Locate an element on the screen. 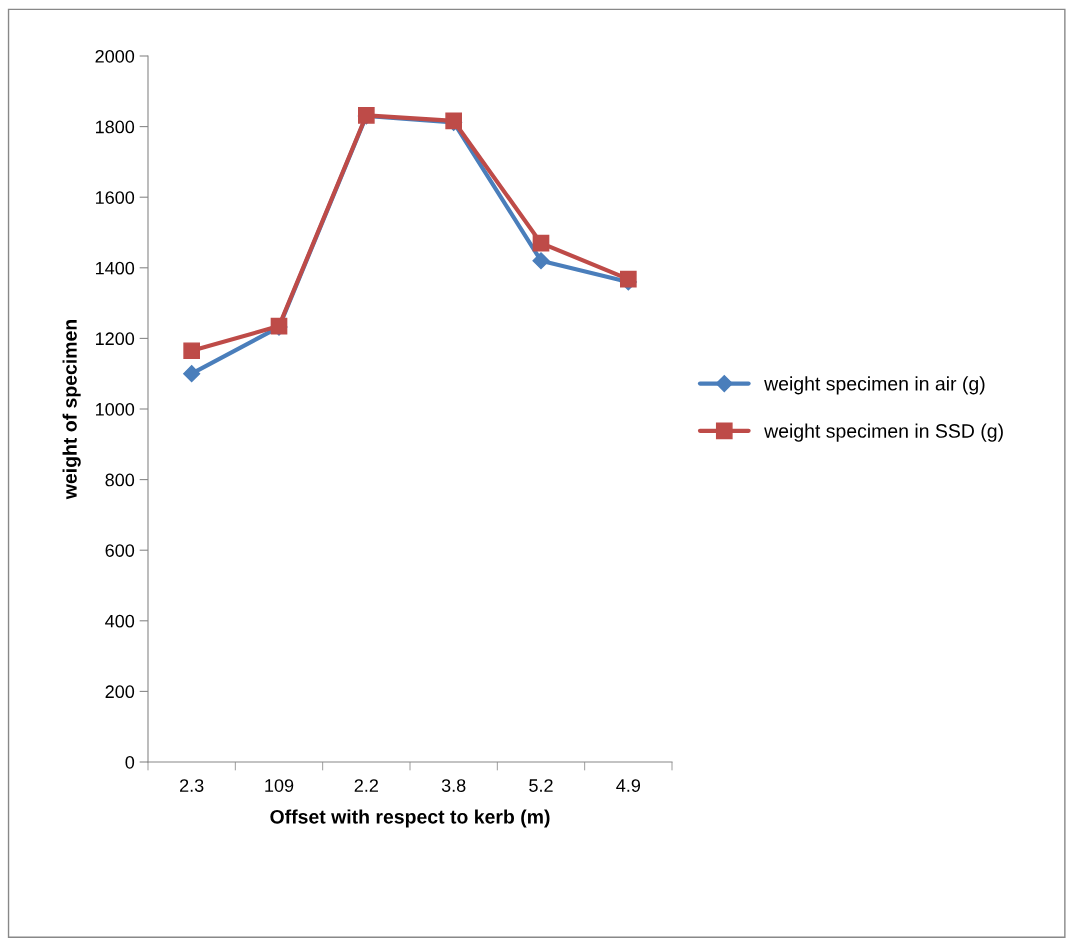  legend-label: weight specimen in SSD (g) is located at coordinates (883, 432).